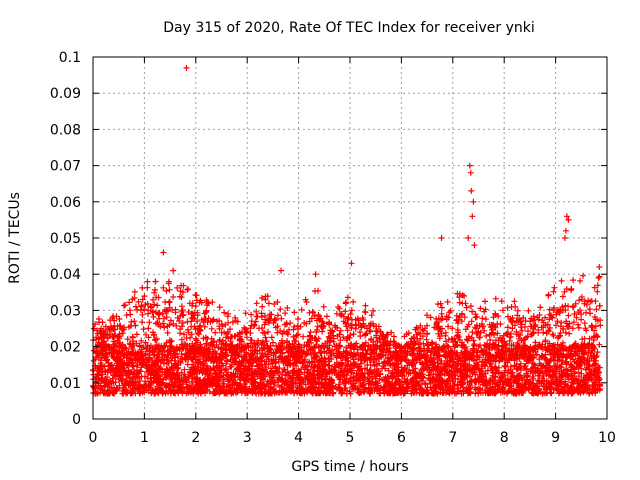 The image size is (640, 480). Describe the element at coordinates (401, 438) in the screenshot. I see `x-tick-label: 6` at that location.